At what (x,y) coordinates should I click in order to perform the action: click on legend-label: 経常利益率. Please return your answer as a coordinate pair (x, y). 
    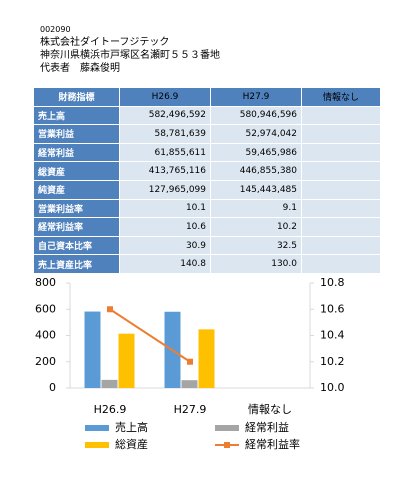
    Looking at the image, I should click on (272, 444).